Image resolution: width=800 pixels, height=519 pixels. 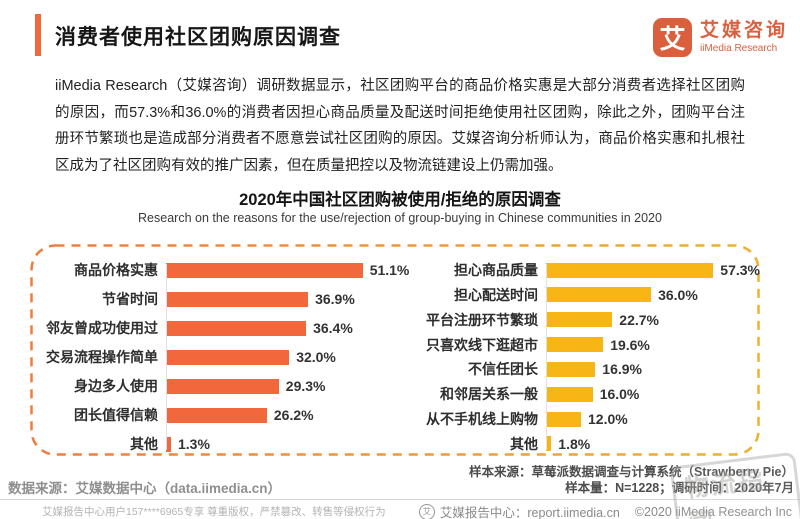 I want to click on iimedia-logo-icon: 艾, so click(x=672, y=37).